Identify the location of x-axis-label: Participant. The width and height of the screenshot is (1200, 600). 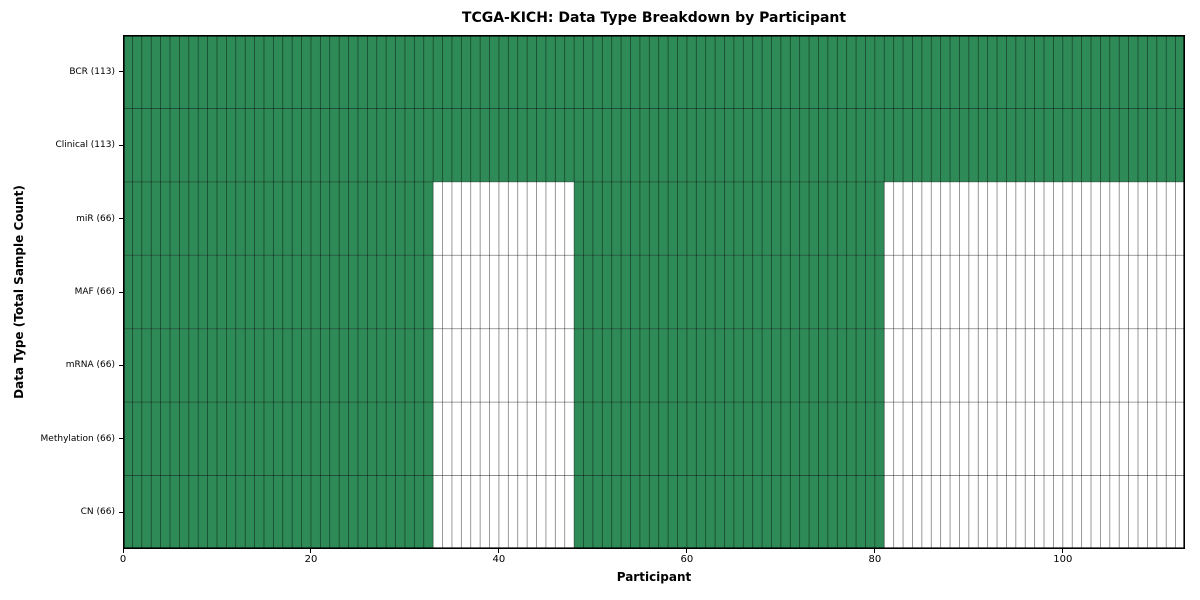
(654, 577).